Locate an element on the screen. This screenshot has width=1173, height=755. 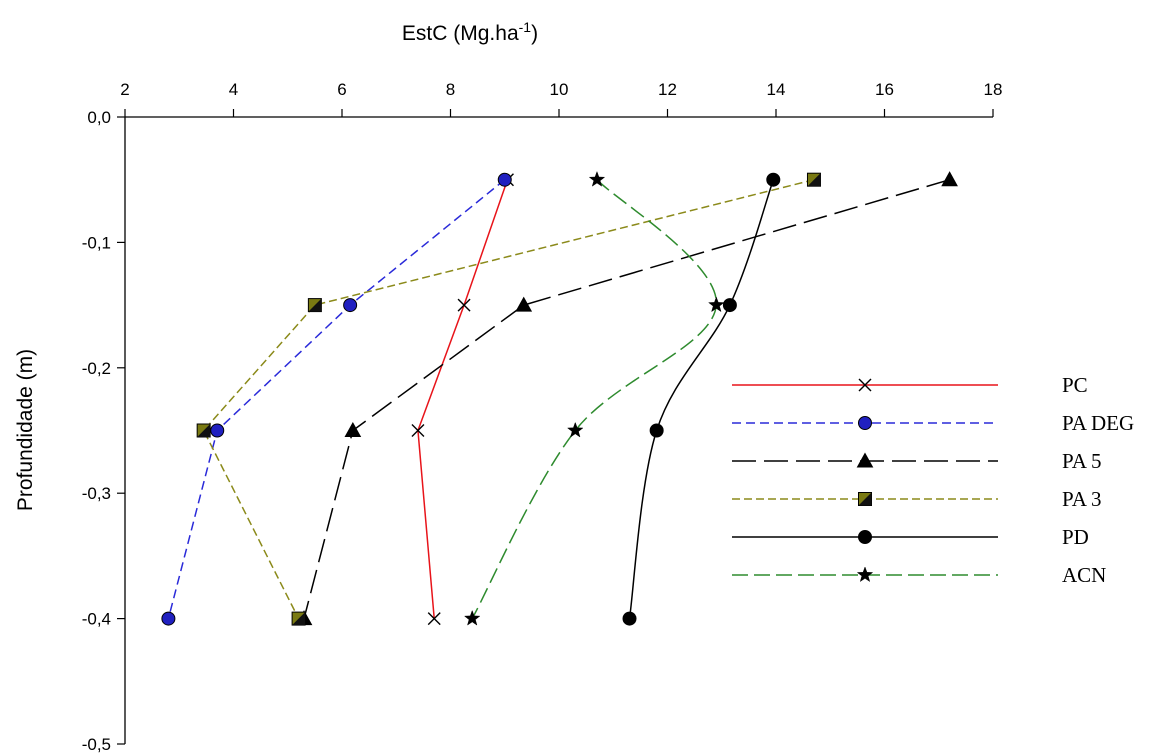
x-tick-label: 18 is located at coordinates (993, 89).